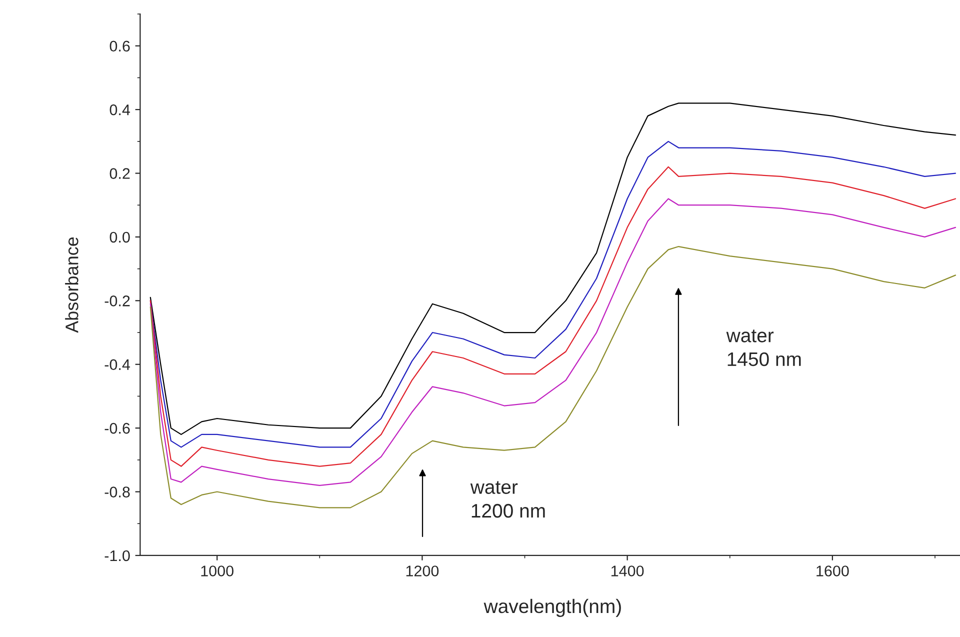 This screenshot has width=960, height=637. I want to click on annotation: water 1200 nm, so click(507, 499).